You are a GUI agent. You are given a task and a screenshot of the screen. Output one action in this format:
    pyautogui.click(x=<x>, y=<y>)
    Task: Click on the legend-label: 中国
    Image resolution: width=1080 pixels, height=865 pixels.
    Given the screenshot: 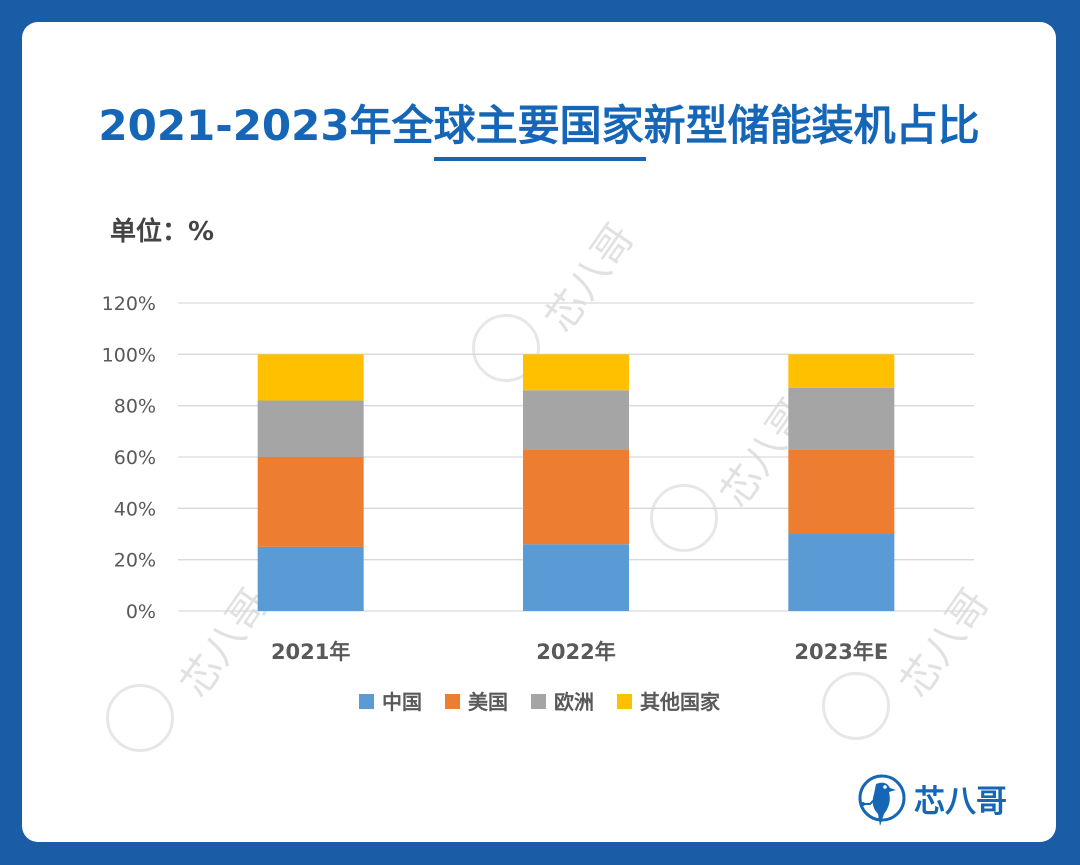 What is the action you would take?
    pyautogui.click(x=402, y=702)
    